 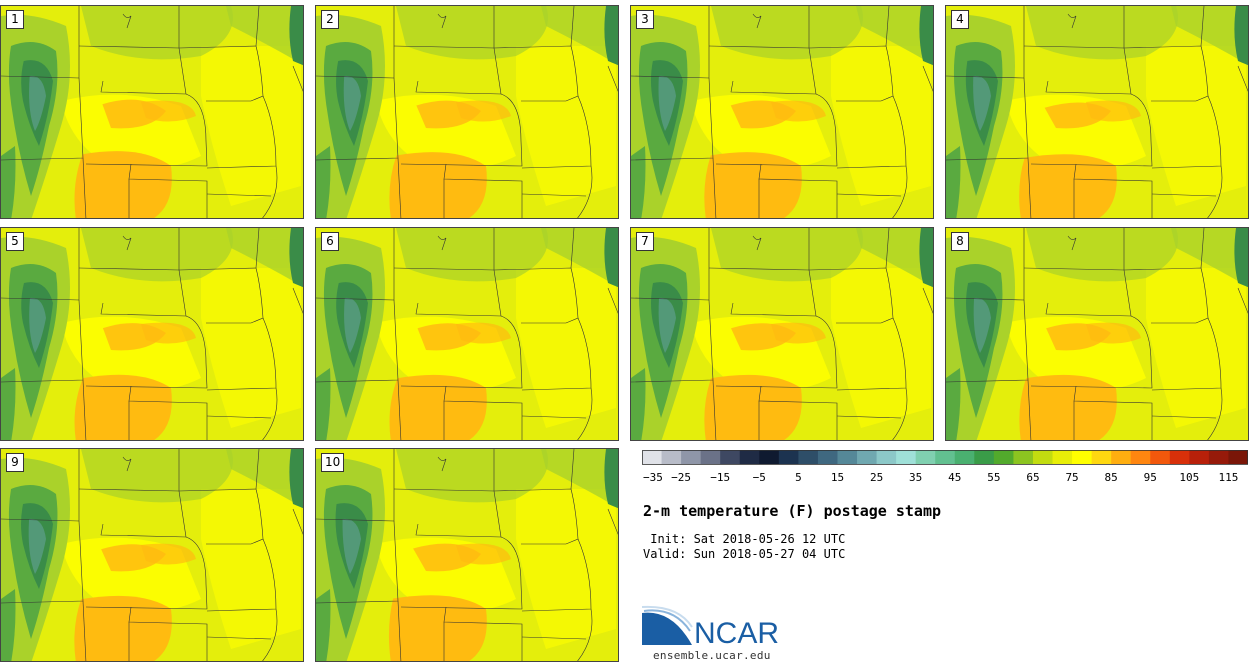 I want to click on member-number-label: 8, so click(x=960, y=241).